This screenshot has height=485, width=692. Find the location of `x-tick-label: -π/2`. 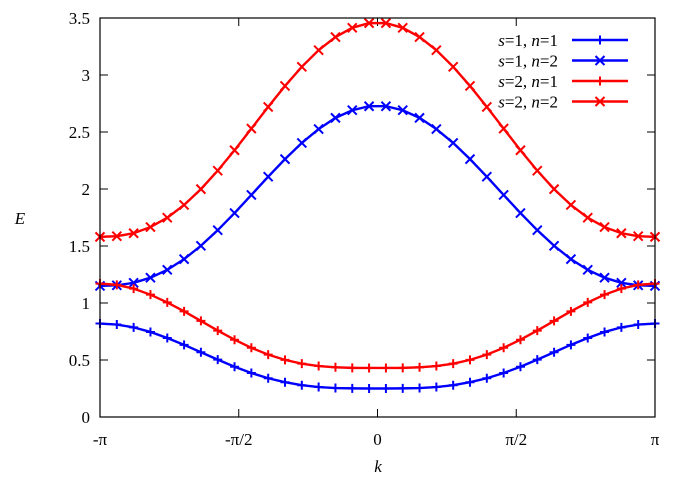

x-tick-label: -π/2 is located at coordinates (238, 439).